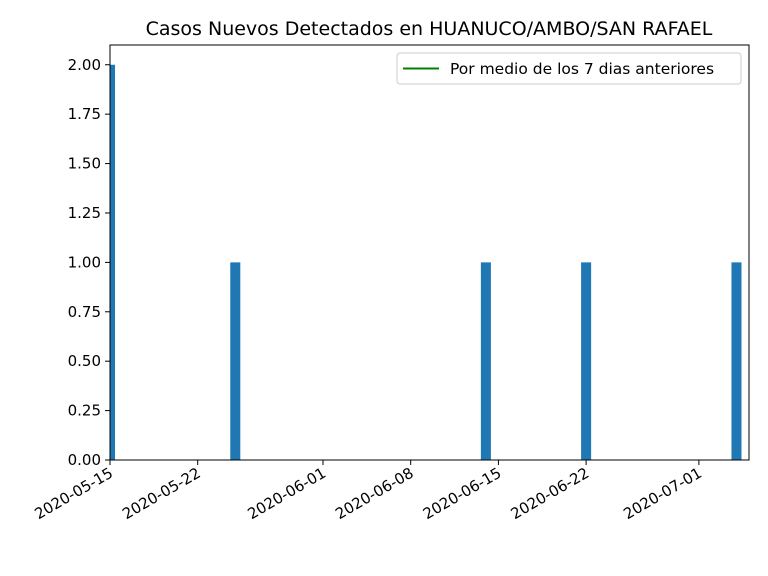 This screenshot has height=576, width=768. I want to click on x-tick-label: 2020-06-22, so click(550, 493).